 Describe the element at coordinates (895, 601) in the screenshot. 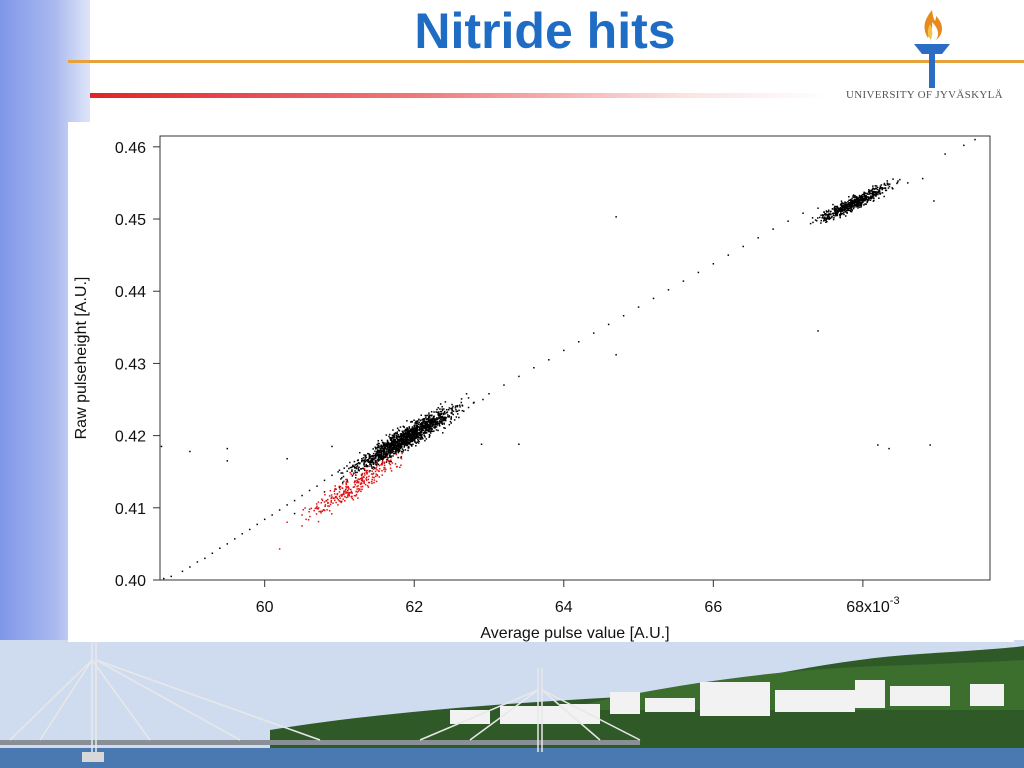

I see `x-tick-exponent: -3` at that location.